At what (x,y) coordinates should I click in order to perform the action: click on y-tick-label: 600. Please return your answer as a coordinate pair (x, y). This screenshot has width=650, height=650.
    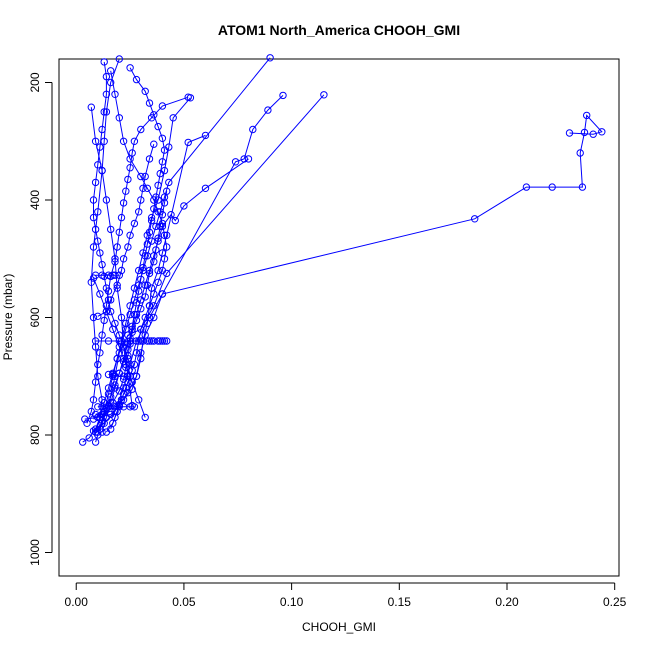
    Looking at the image, I should click on (35, 317).